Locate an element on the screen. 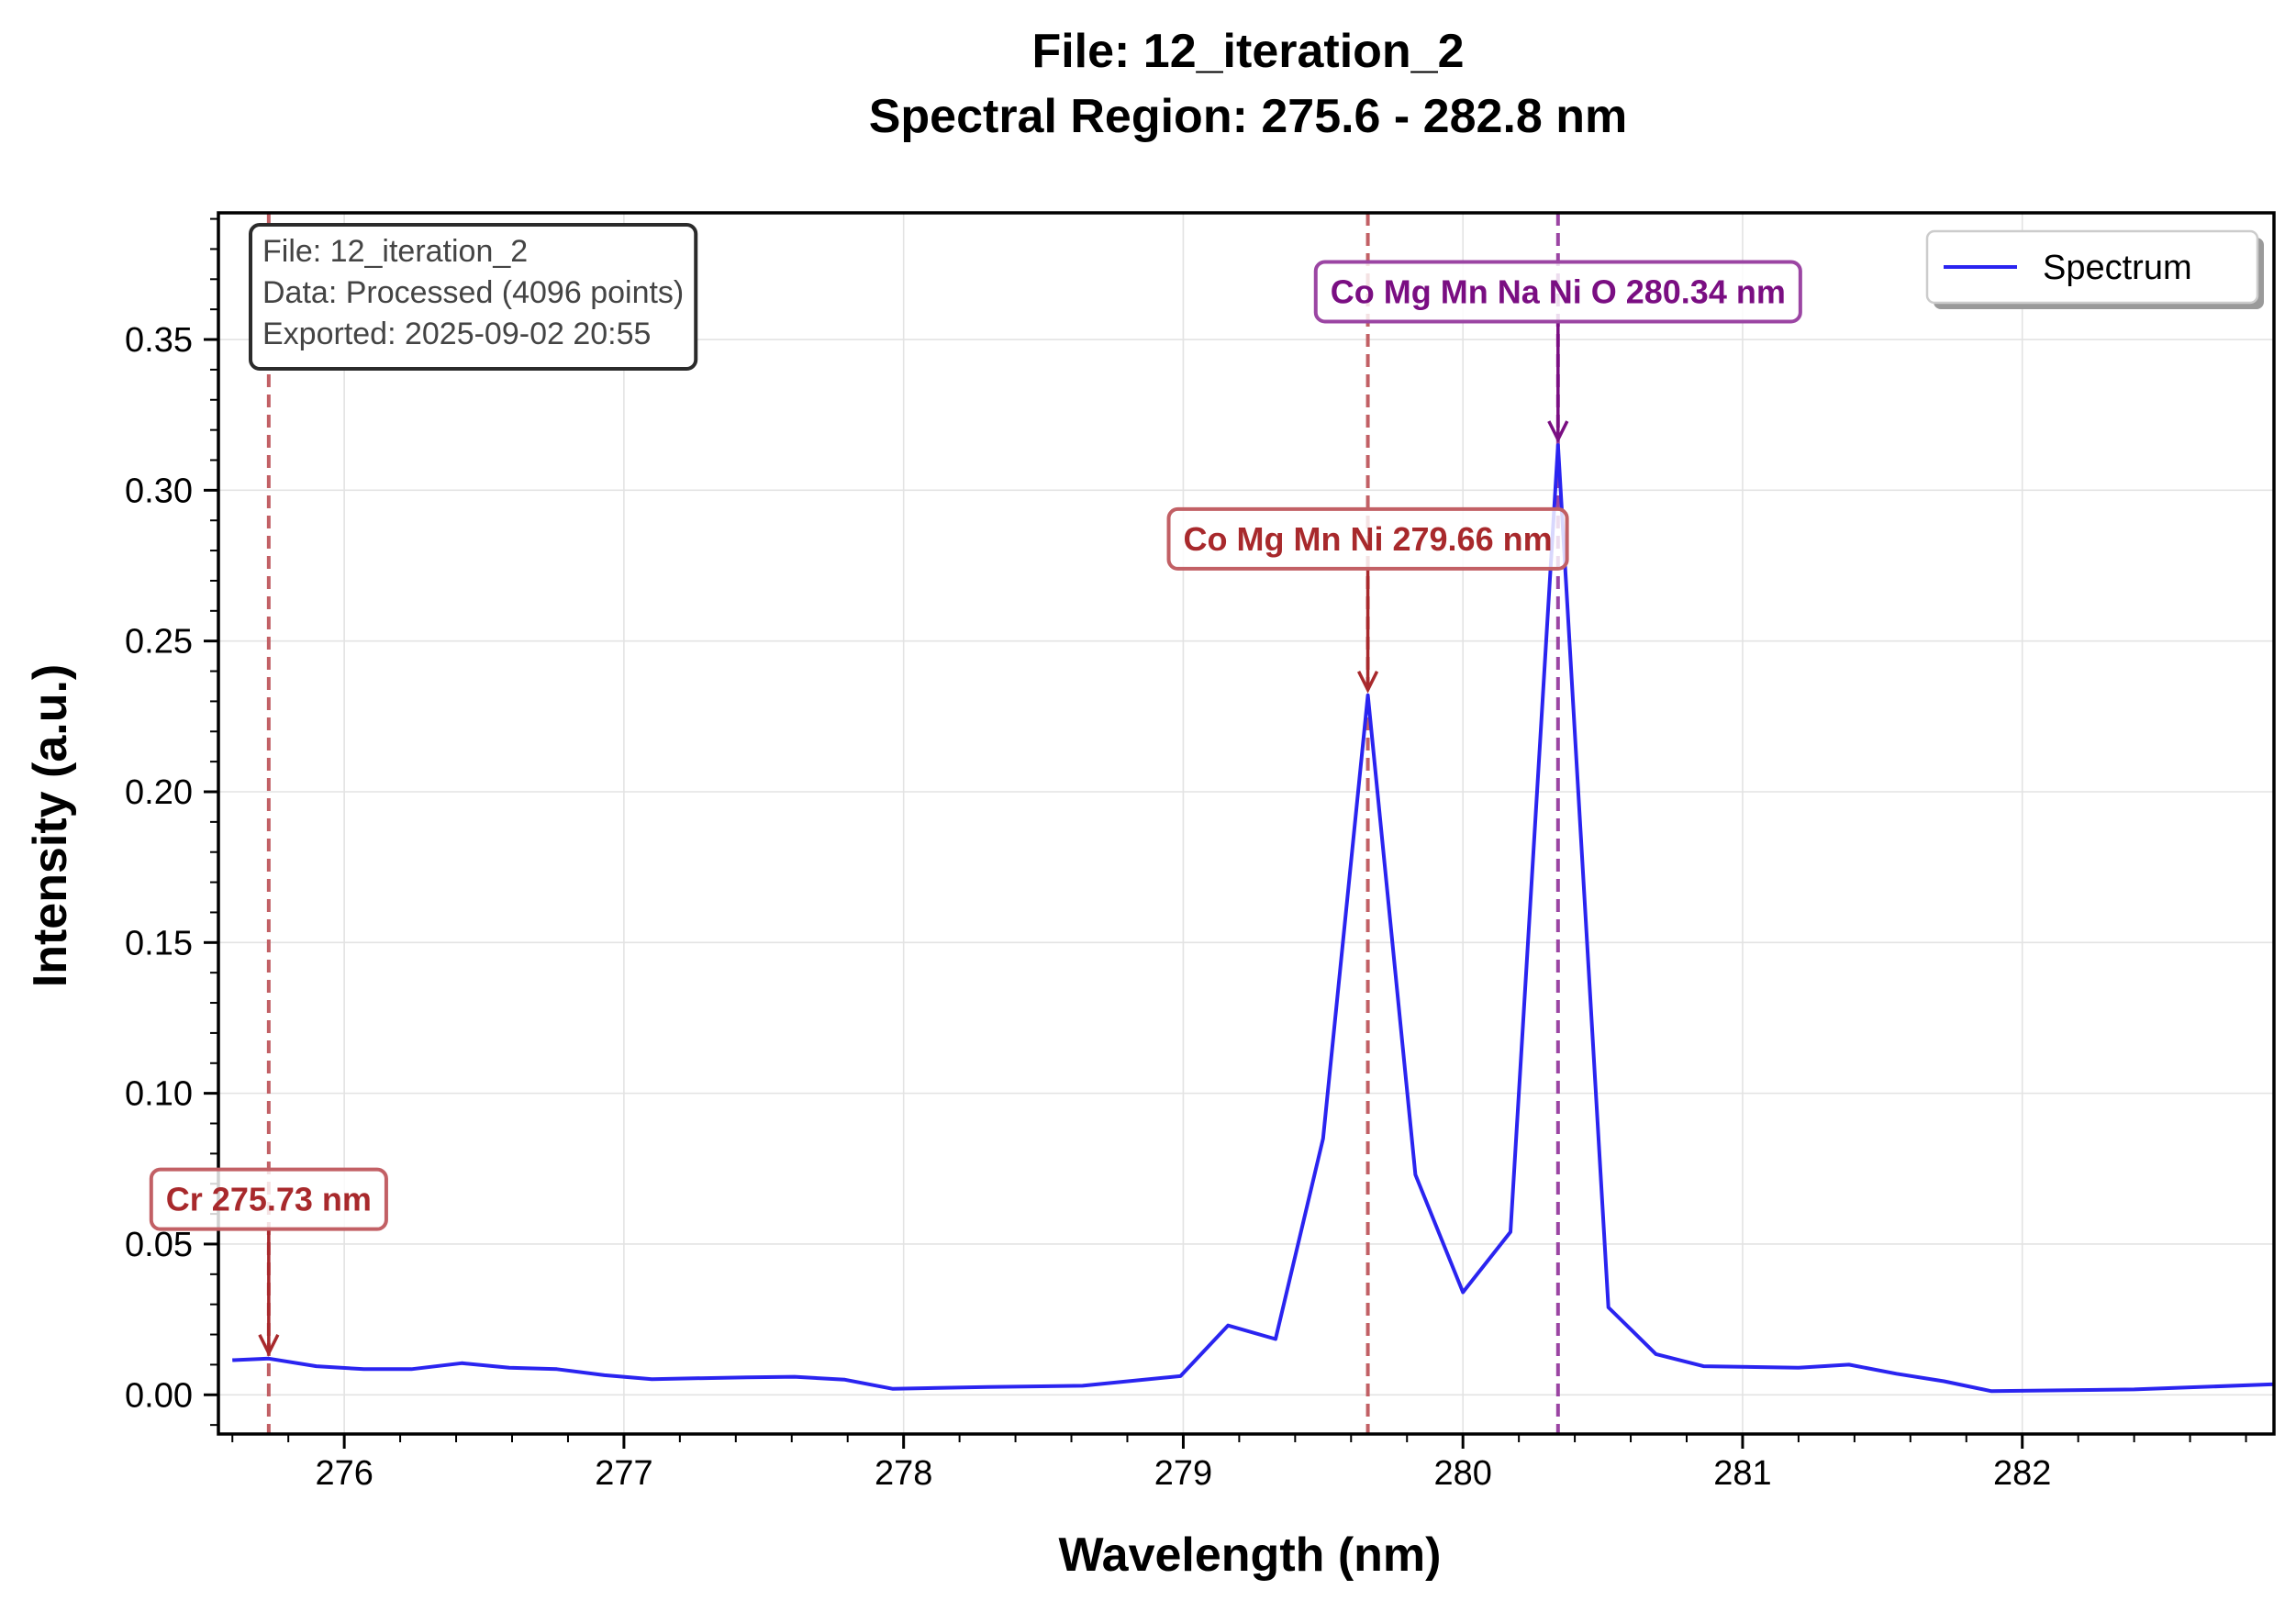 This screenshot has height=1612, width=2296. info-box-frame is located at coordinates (473, 297).